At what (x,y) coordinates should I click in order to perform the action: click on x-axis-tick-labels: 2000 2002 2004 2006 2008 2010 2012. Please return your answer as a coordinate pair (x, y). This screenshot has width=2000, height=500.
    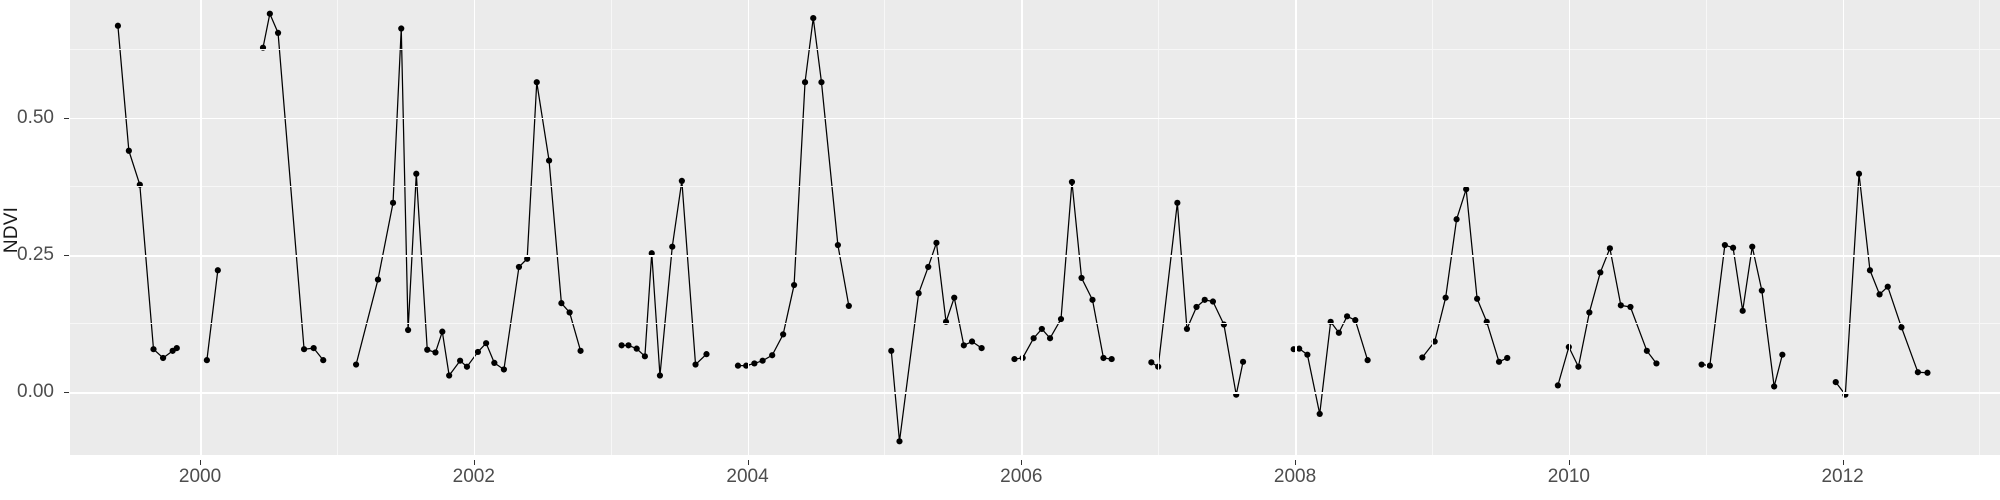
    Looking at the image, I should click on (1000, 481).